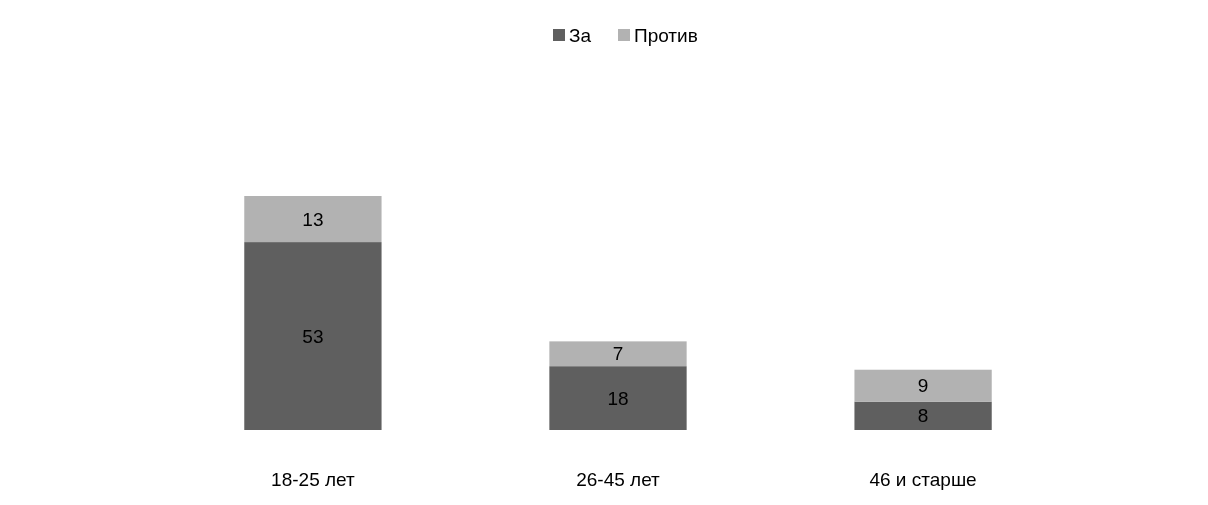  What do you see at coordinates (923, 479) in the screenshot?
I see `x-tick-label: 46 и старше` at bounding box center [923, 479].